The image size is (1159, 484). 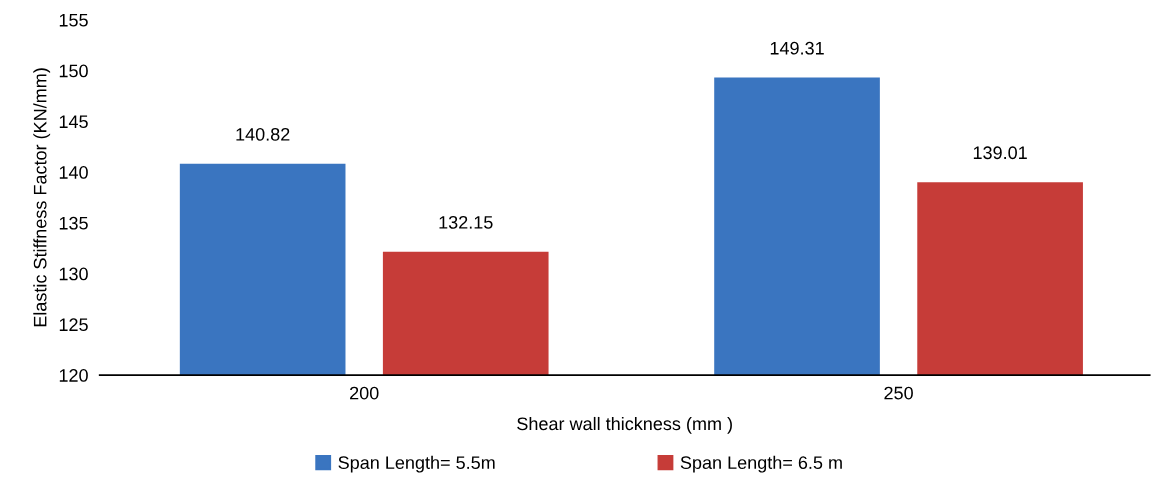 I want to click on legend-label: Span Length= 6.5 m, so click(x=761, y=464).